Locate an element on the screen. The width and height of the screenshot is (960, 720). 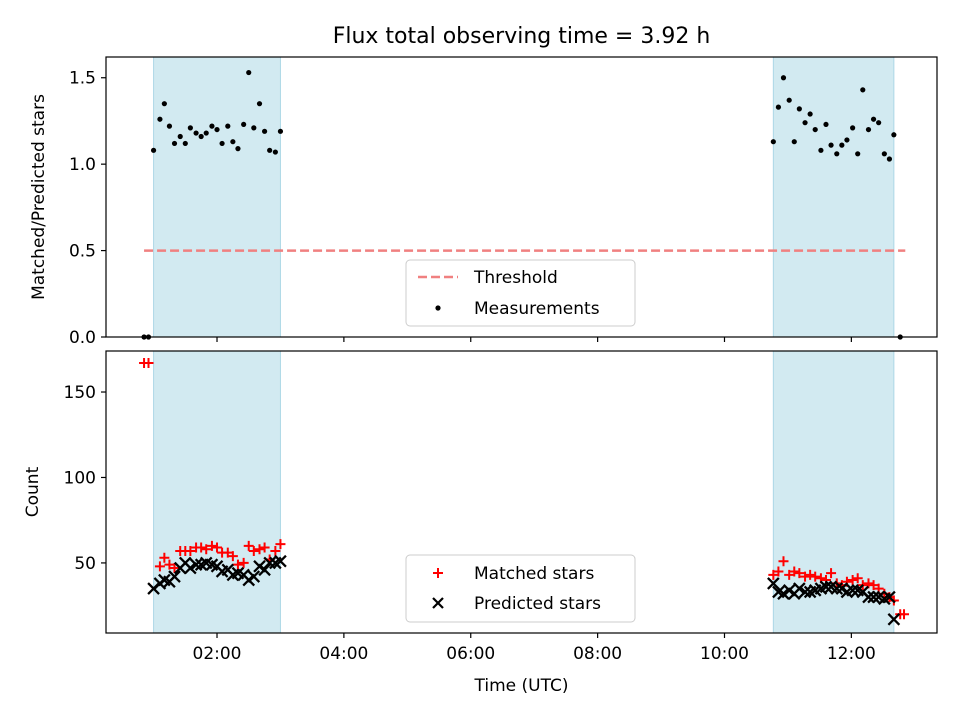
bottom-y-tick-label: 150 is located at coordinates (80, 393).